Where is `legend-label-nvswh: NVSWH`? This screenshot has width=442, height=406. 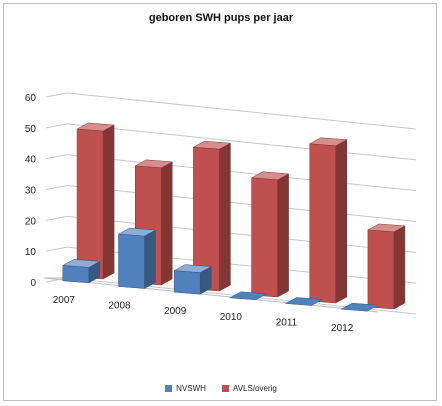 legend-label-nvswh: NVSWH is located at coordinates (191, 388).